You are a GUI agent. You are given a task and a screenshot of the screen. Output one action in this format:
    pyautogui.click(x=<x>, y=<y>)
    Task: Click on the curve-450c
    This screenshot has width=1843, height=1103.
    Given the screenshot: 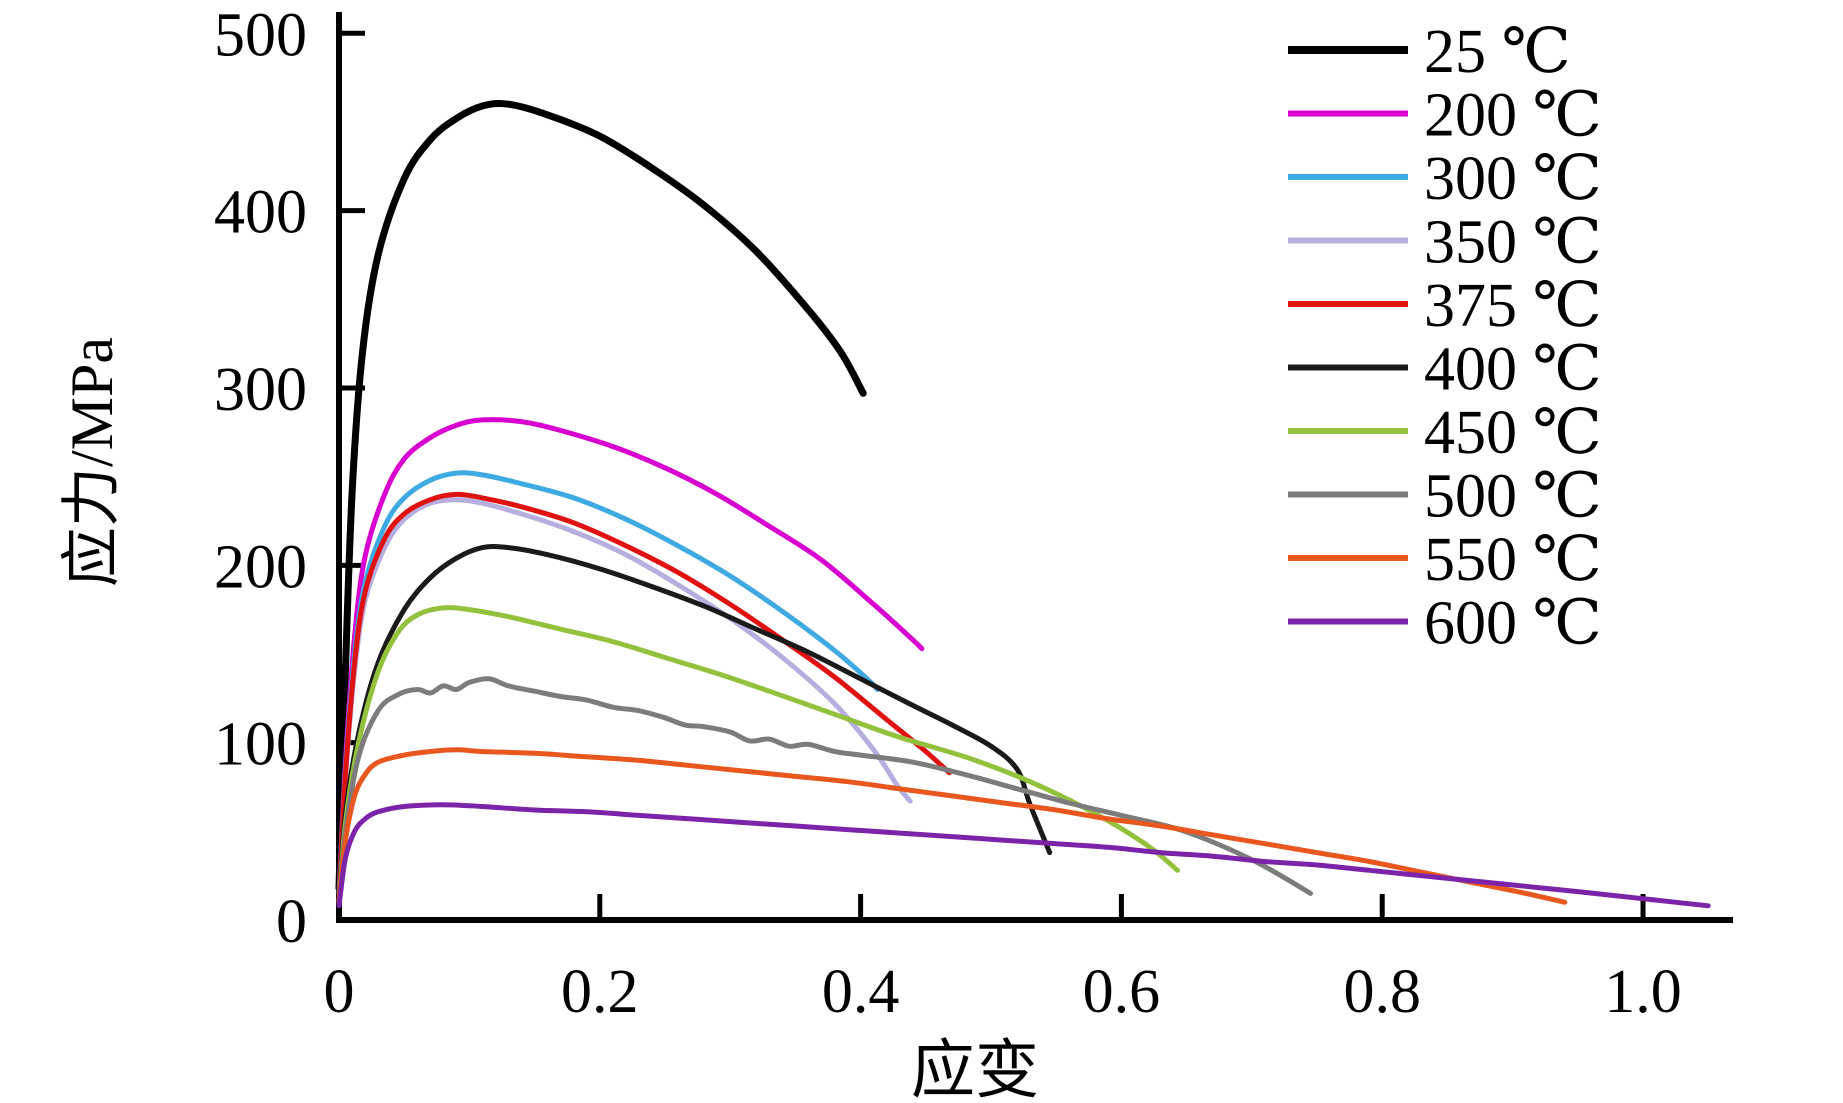 What is the action you would take?
    pyautogui.click(x=758, y=755)
    